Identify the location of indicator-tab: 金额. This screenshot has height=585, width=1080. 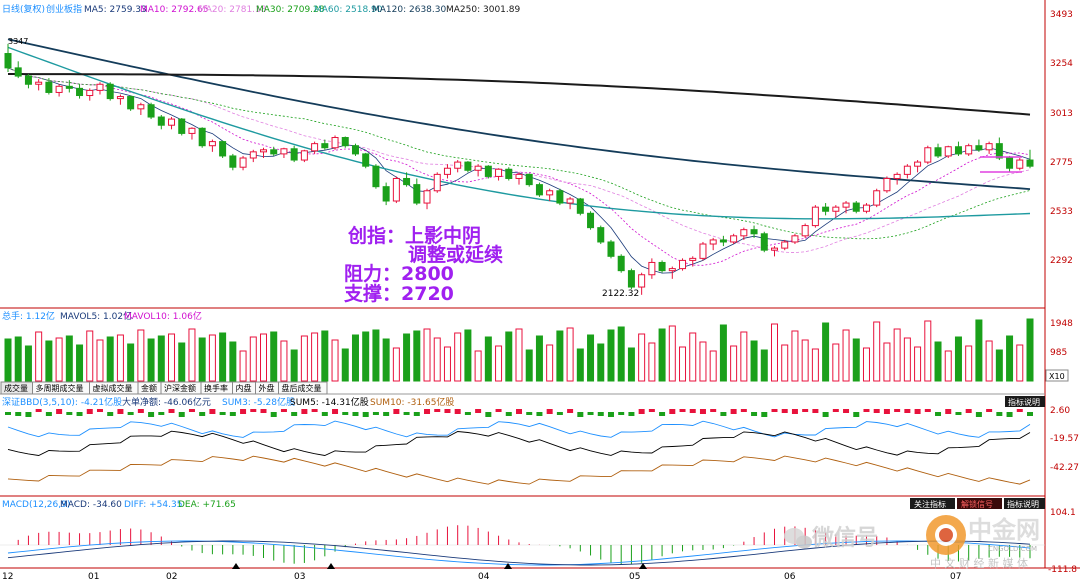
(149, 388).